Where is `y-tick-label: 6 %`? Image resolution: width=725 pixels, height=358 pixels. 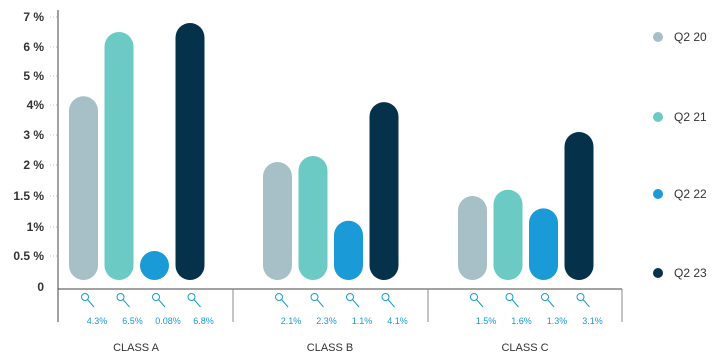
y-tick-label: 6 % is located at coordinates (33, 47).